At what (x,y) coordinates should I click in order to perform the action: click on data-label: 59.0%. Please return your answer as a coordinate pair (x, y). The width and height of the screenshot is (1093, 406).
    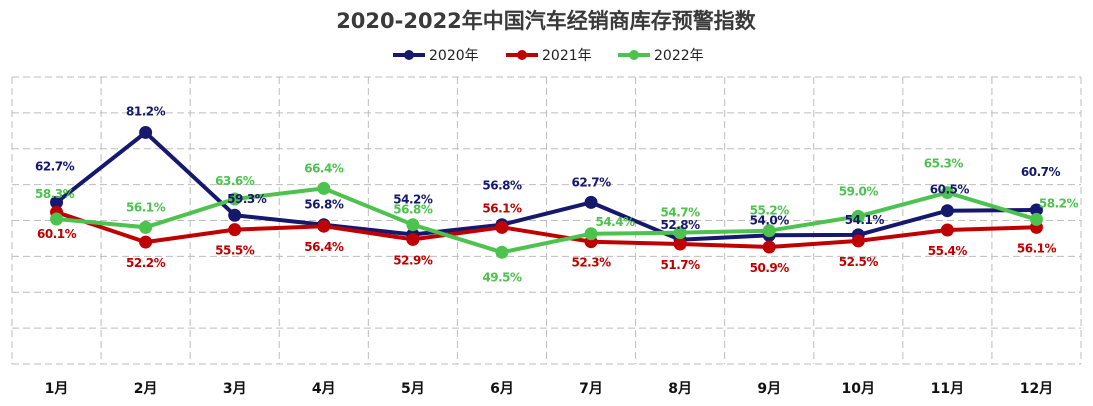
    Looking at the image, I should click on (859, 191).